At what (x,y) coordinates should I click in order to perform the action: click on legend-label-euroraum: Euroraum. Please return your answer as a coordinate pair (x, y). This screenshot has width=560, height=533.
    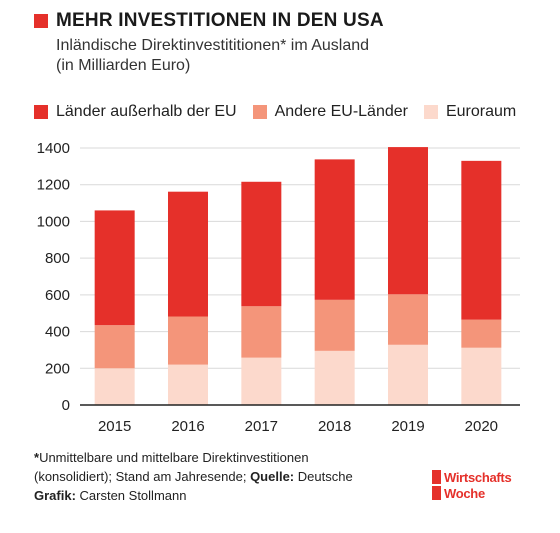
    Looking at the image, I should click on (481, 111).